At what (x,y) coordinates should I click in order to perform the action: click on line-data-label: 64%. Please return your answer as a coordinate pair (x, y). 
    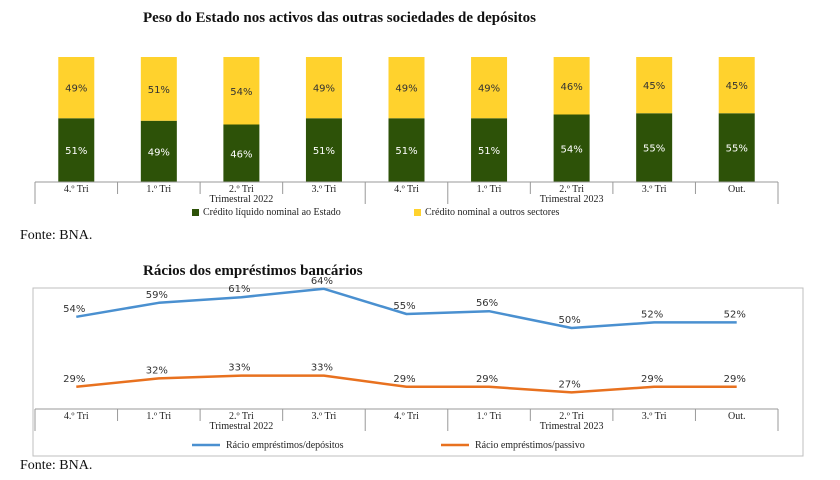
    Looking at the image, I should click on (322, 281).